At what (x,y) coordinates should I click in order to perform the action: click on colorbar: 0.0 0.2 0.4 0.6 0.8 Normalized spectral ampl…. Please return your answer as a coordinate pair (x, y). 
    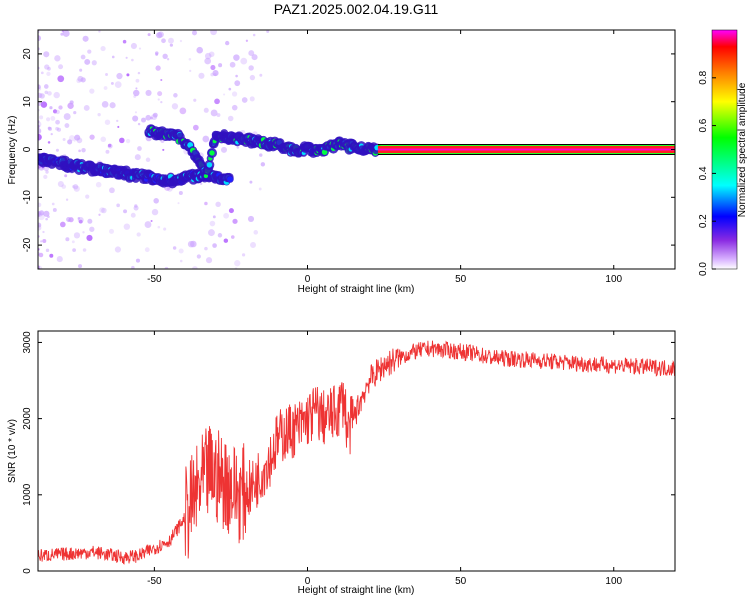
    Looking at the image, I should click on (723, 152).